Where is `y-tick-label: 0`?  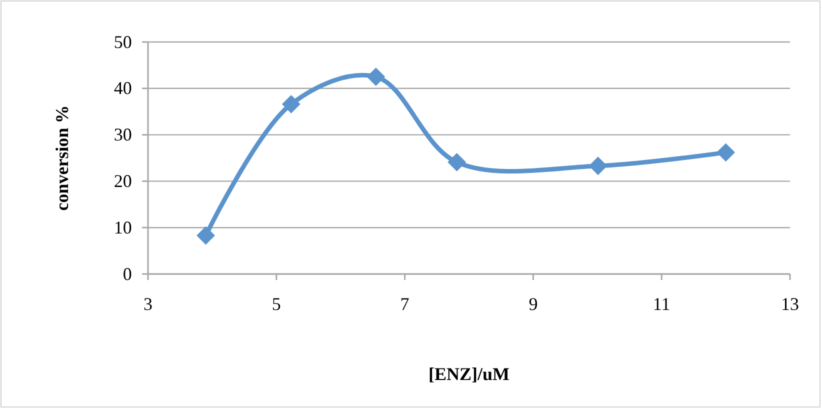 y-tick-label: 0 is located at coordinates (127, 274).